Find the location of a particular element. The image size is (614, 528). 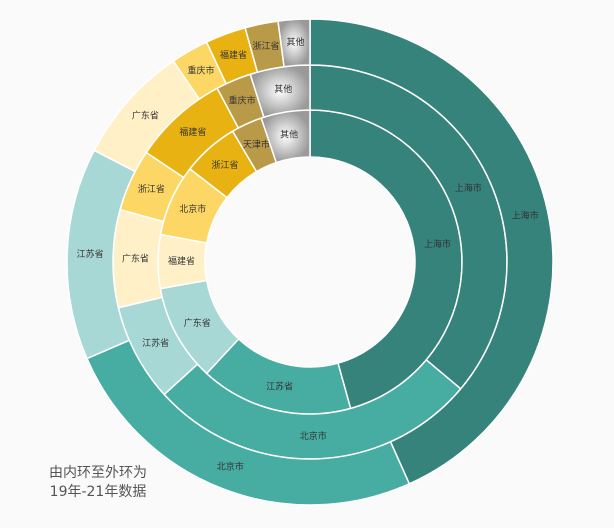

segment is located at coordinates (294, 43).